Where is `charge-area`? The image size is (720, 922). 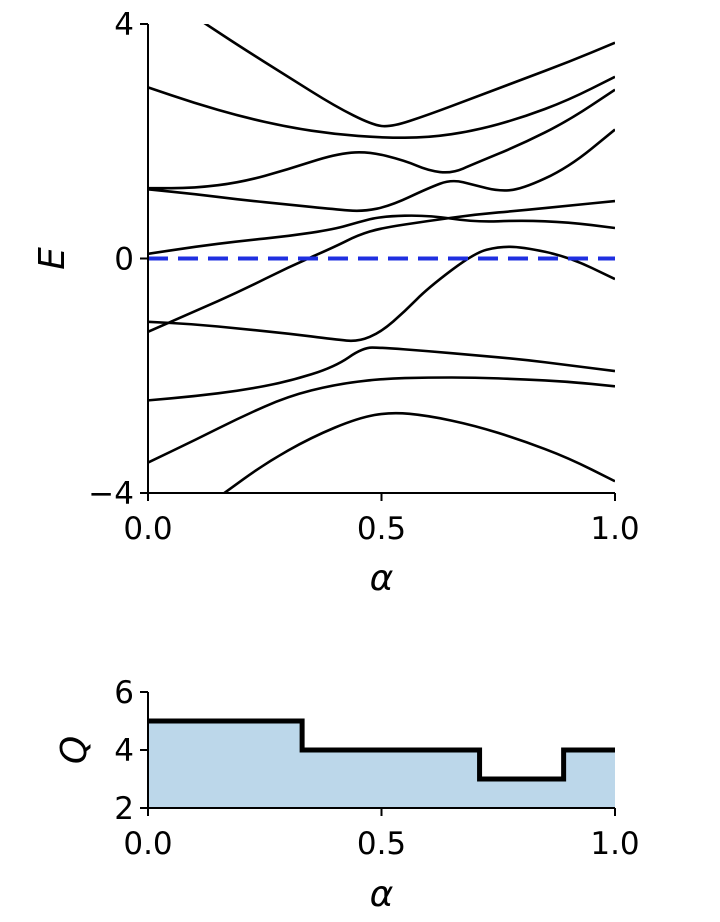 charge-area is located at coordinates (381, 764).